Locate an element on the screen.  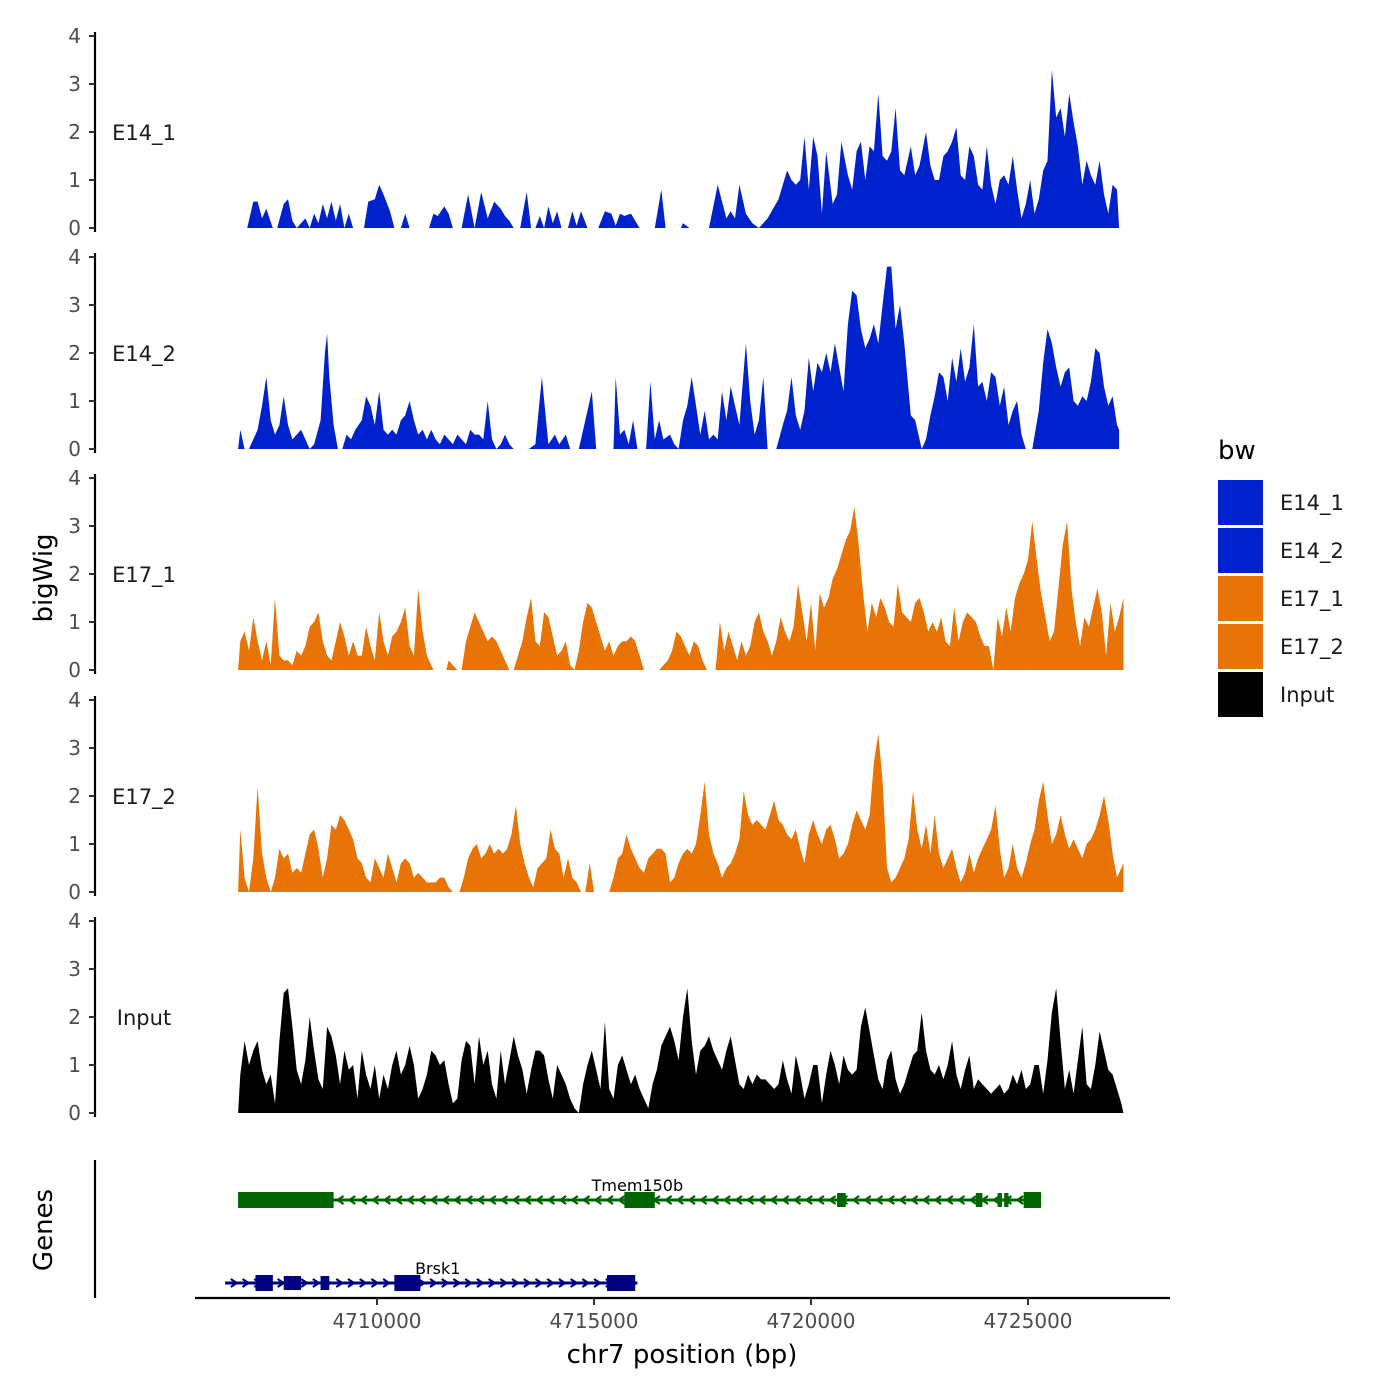
legend-label: Input is located at coordinates (1307, 695).